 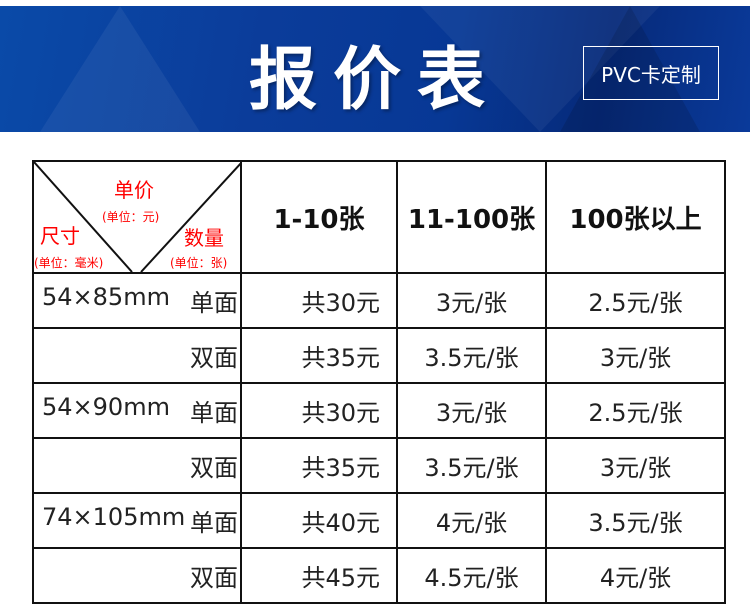 I want to click on table-row: 54×85mm 单面 共30元 3元/张 2.5元/张, so click(x=379, y=300).